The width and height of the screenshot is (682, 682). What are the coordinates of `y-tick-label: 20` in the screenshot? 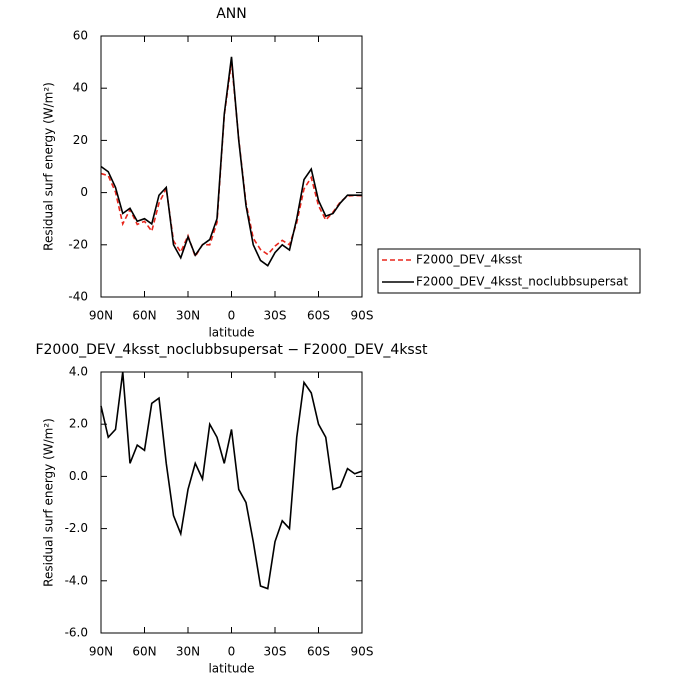 It's located at (80, 140).